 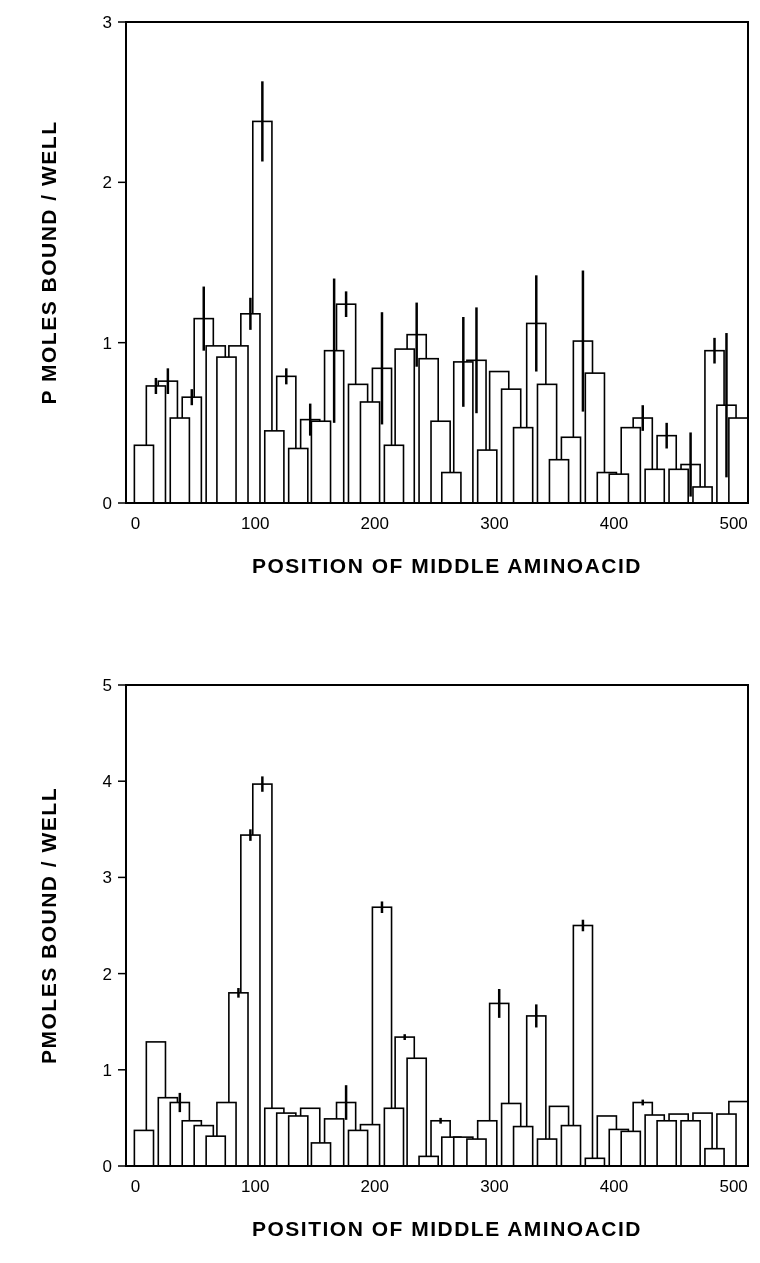 I want to click on y-axis-title: P MOLES BOUND / WELL, so click(x=48, y=262).